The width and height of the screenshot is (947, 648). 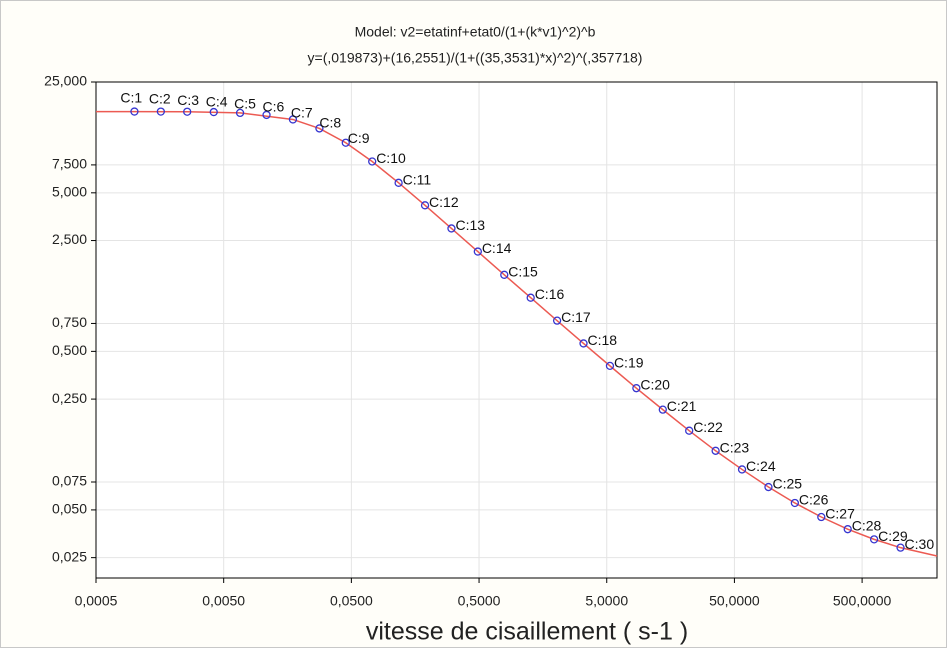 What do you see at coordinates (606, 601) in the screenshot?
I see `x-tick-label: 5,0000` at bounding box center [606, 601].